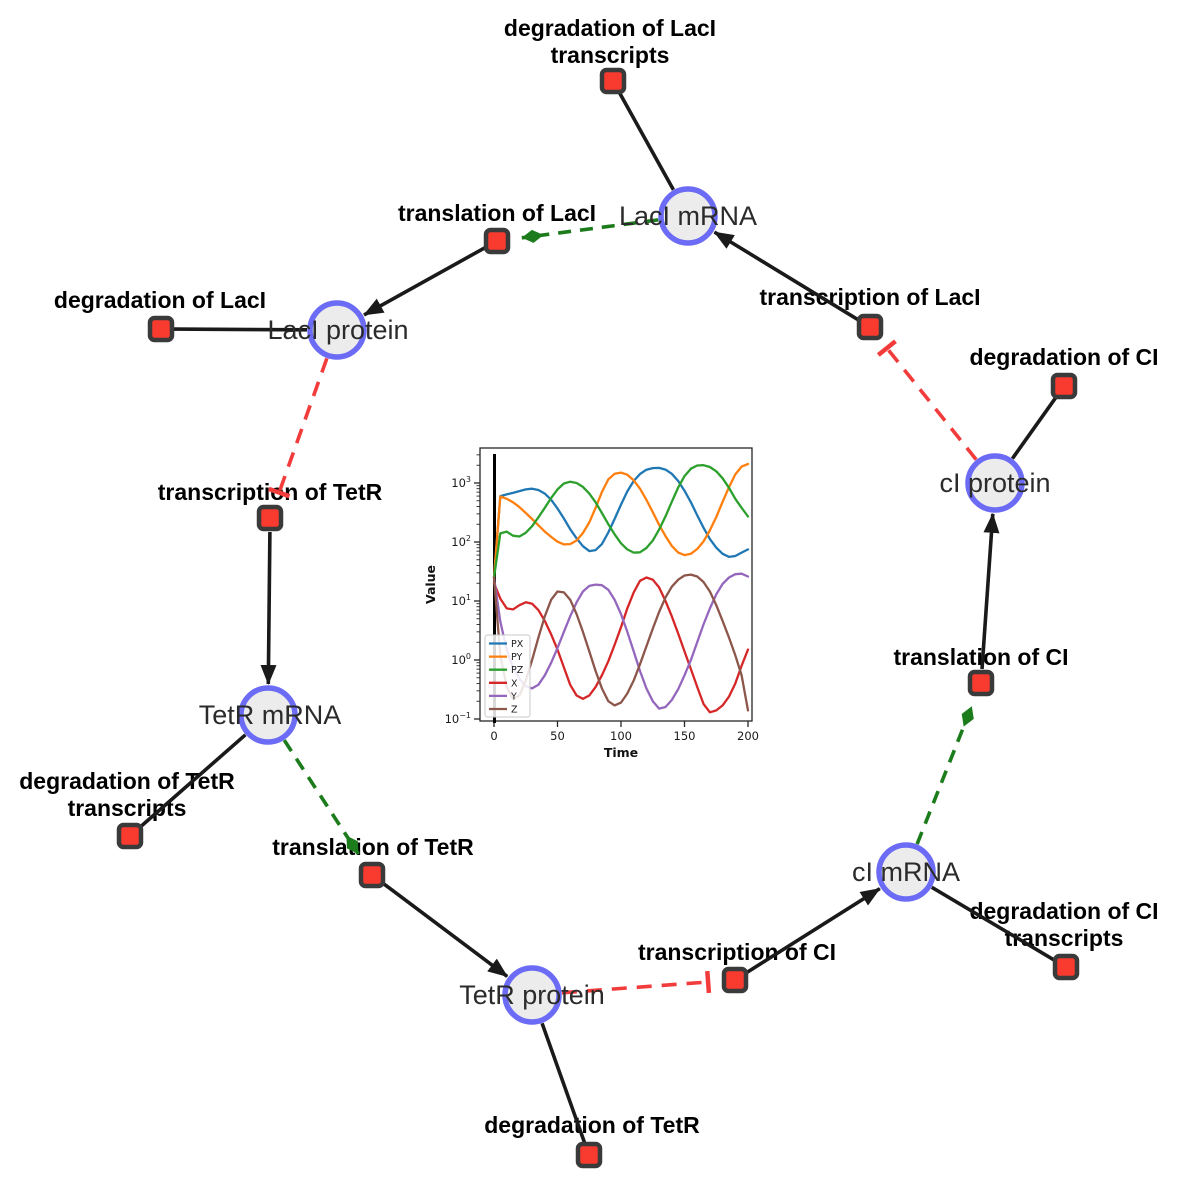  I want to click on ci-protein-label: cI protein, so click(994, 483).